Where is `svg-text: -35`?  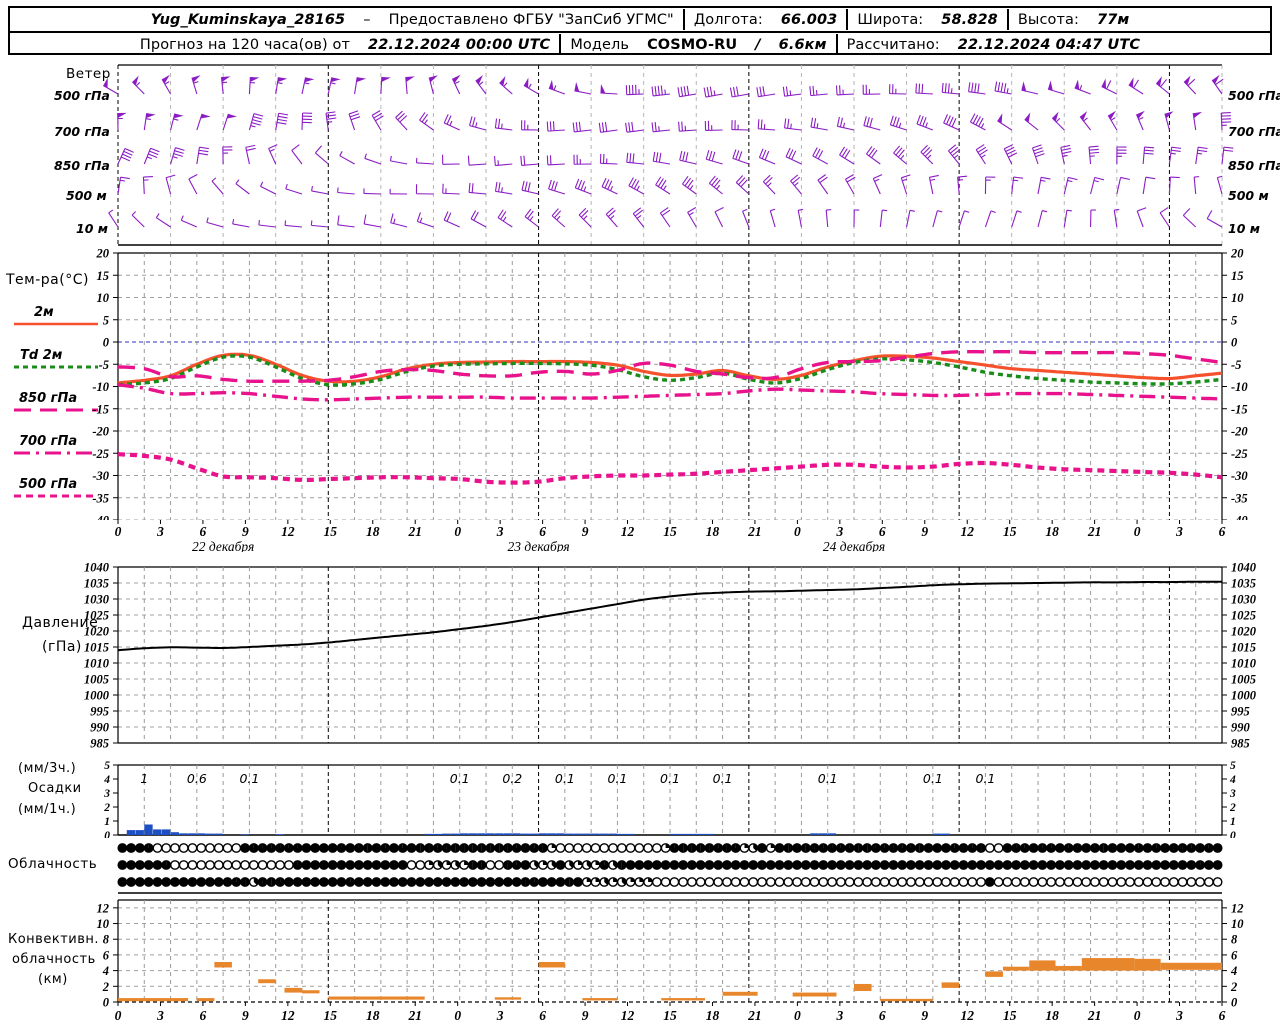
svg-text: -35 is located at coordinates (1239, 498).